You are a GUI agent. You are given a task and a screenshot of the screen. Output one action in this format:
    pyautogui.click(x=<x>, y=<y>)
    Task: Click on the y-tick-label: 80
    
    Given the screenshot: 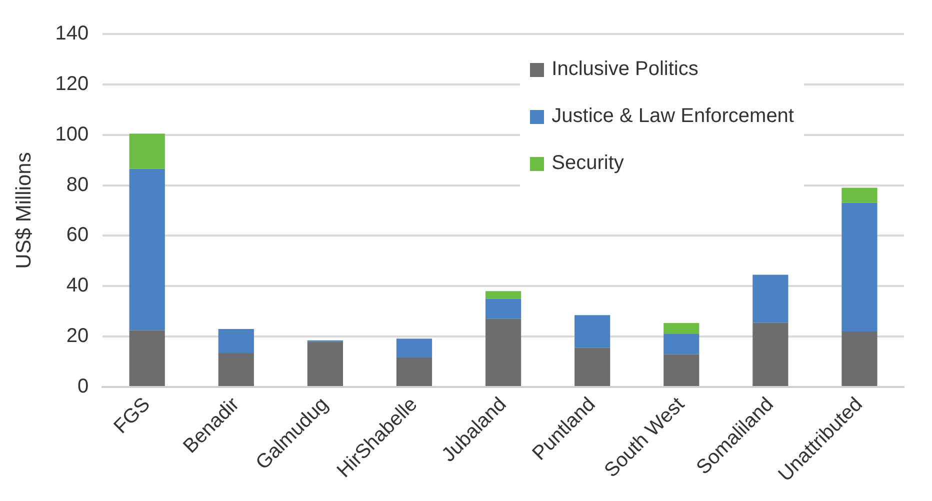 What is the action you would take?
    pyautogui.click(x=77, y=185)
    